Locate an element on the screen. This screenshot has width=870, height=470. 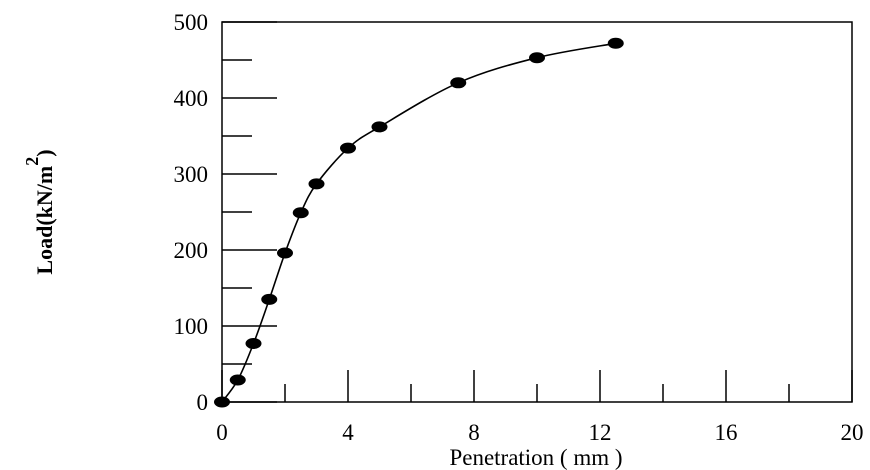
x-tick-label: 4 is located at coordinates (348, 432).